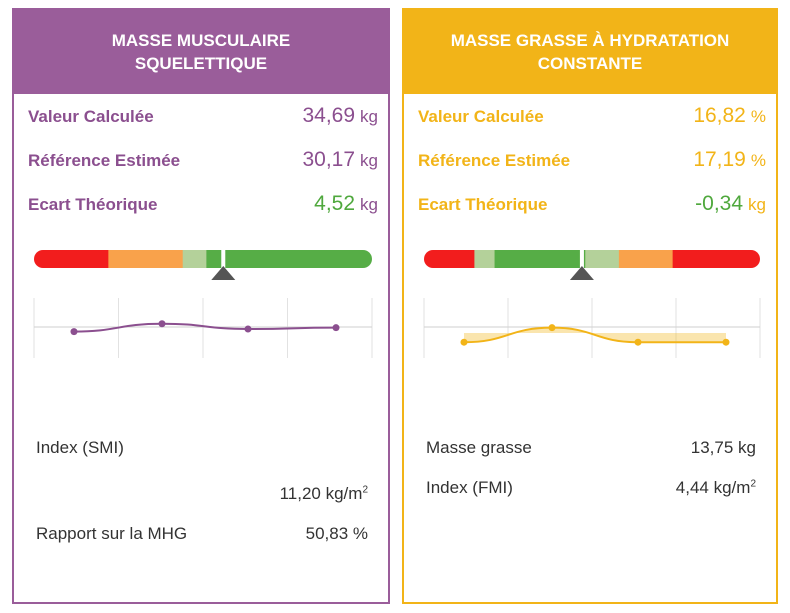 This screenshot has width=790, height=613. Describe the element at coordinates (202, 534) in the screenshot. I see `mhg-ratio-stat: Rapport sur la MHG 50,83 %` at that location.